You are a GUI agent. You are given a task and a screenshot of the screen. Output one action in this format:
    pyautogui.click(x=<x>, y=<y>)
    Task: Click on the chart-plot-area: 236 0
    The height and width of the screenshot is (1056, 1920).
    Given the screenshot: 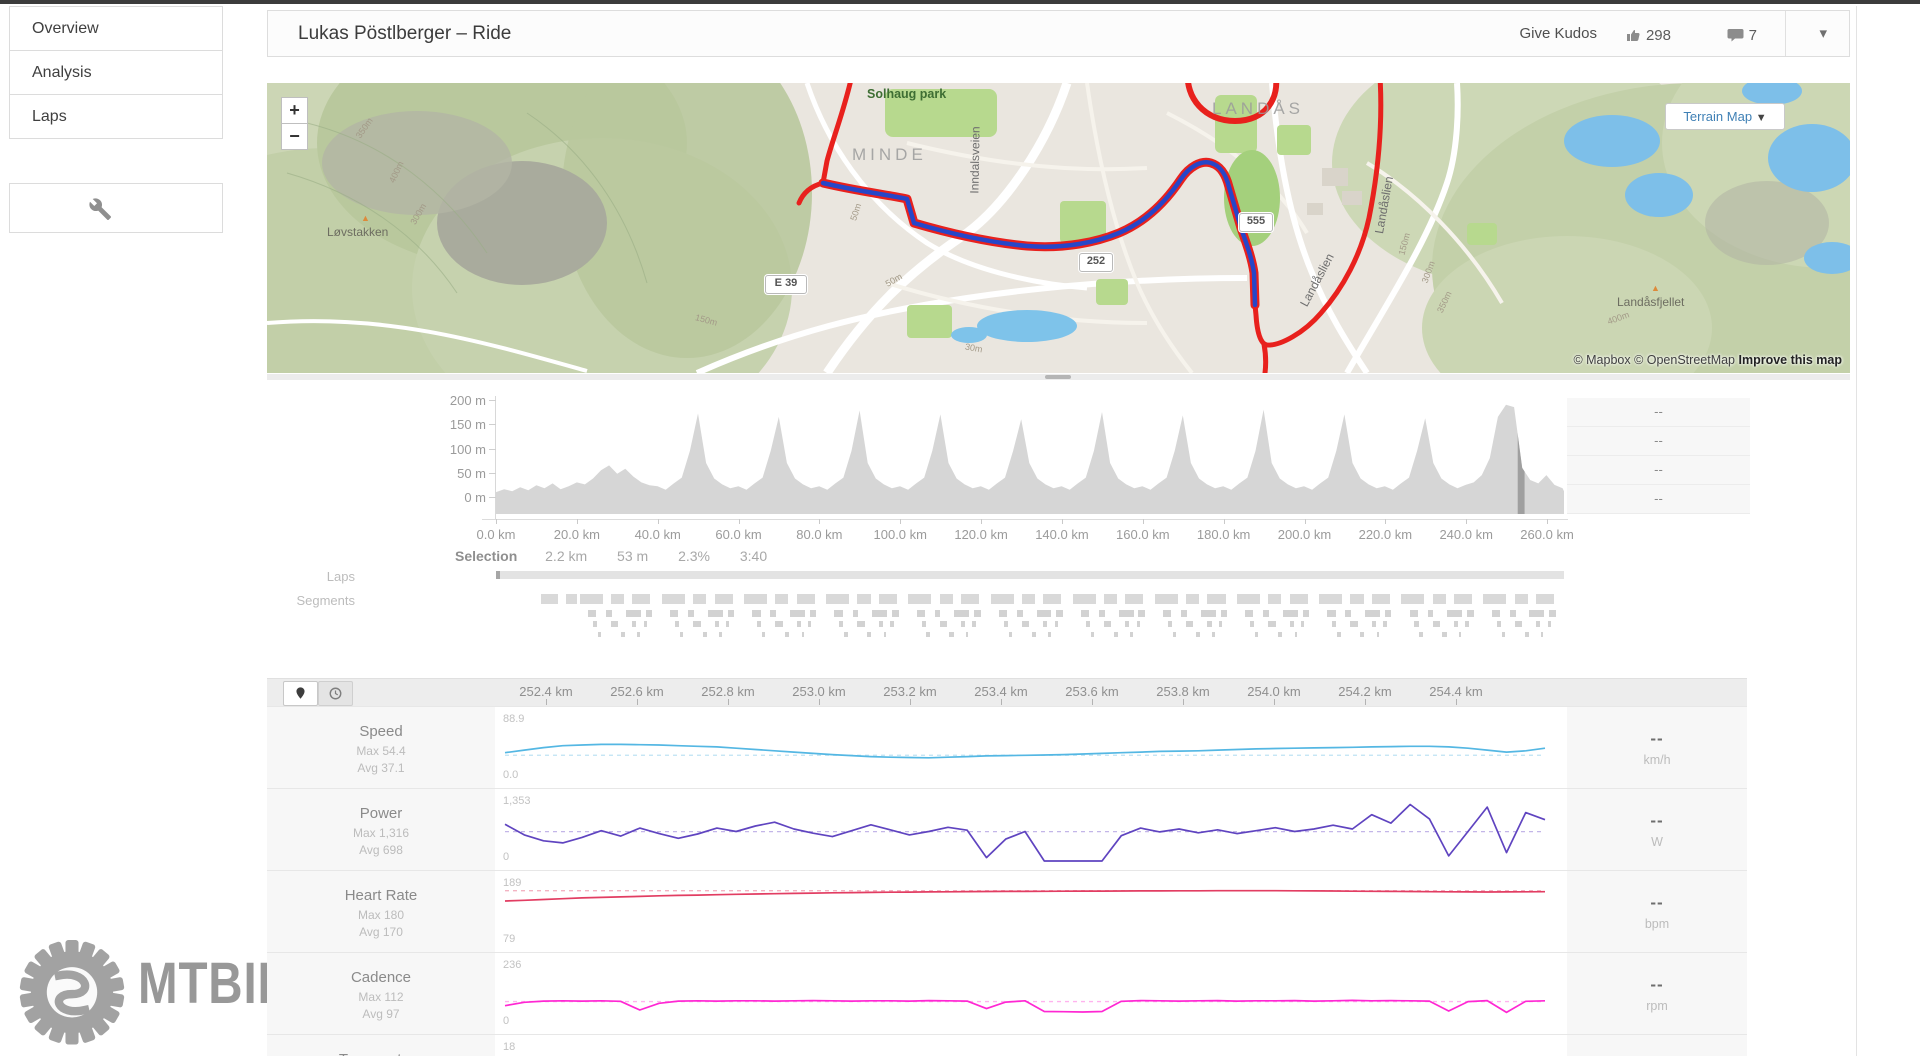 What is the action you would take?
    pyautogui.click(x=1031, y=994)
    